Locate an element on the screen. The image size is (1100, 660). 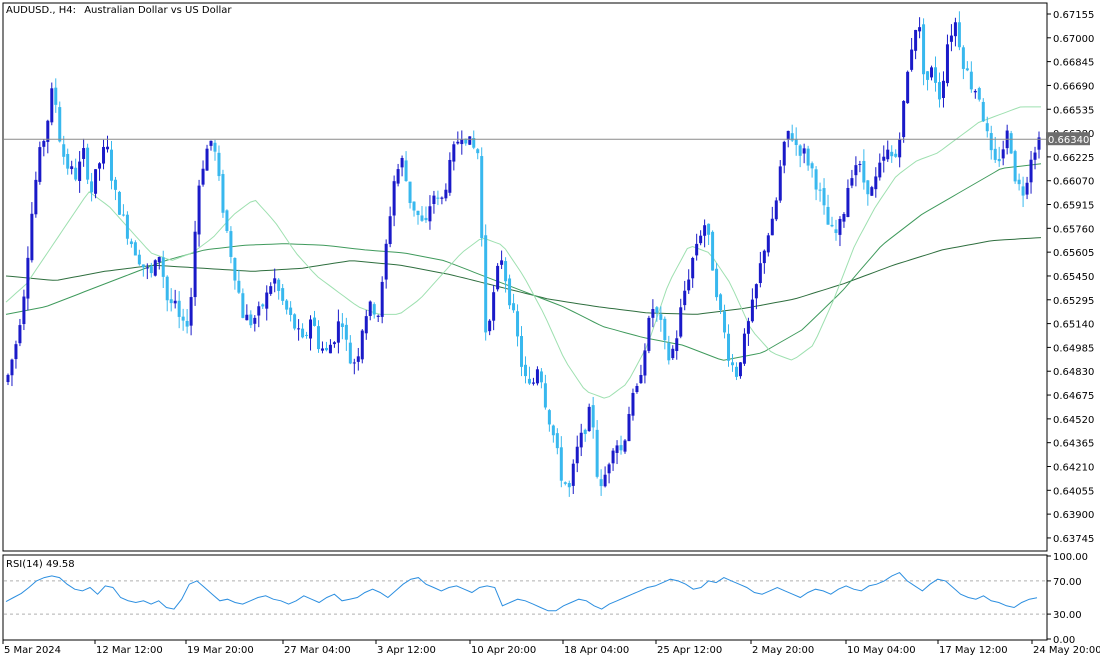
price-tick-label: 0.66845 is located at coordinates (1073, 63).